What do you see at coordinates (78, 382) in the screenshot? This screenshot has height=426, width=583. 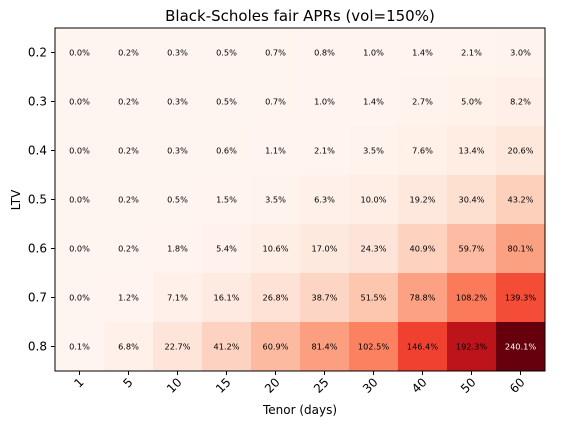 I see `x-tick-label: 1` at bounding box center [78, 382].